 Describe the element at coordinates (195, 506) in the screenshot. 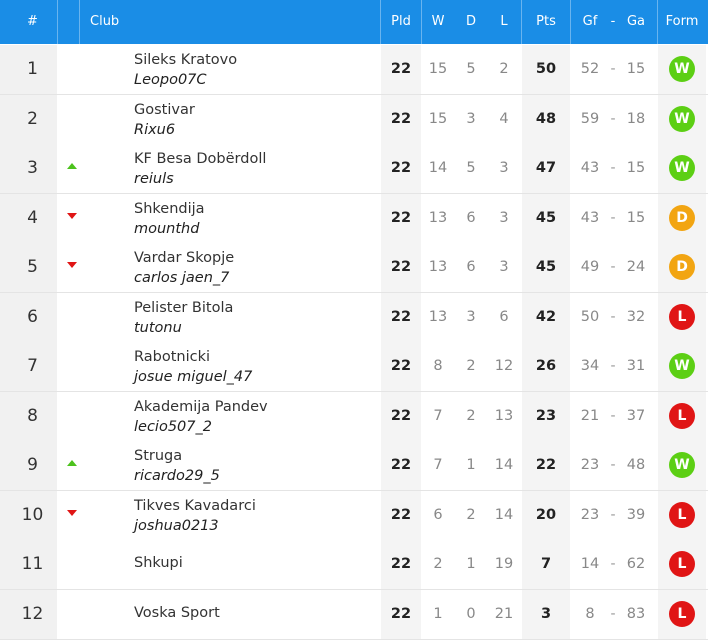

I see `club-name: Tikves Kavadarci` at that location.